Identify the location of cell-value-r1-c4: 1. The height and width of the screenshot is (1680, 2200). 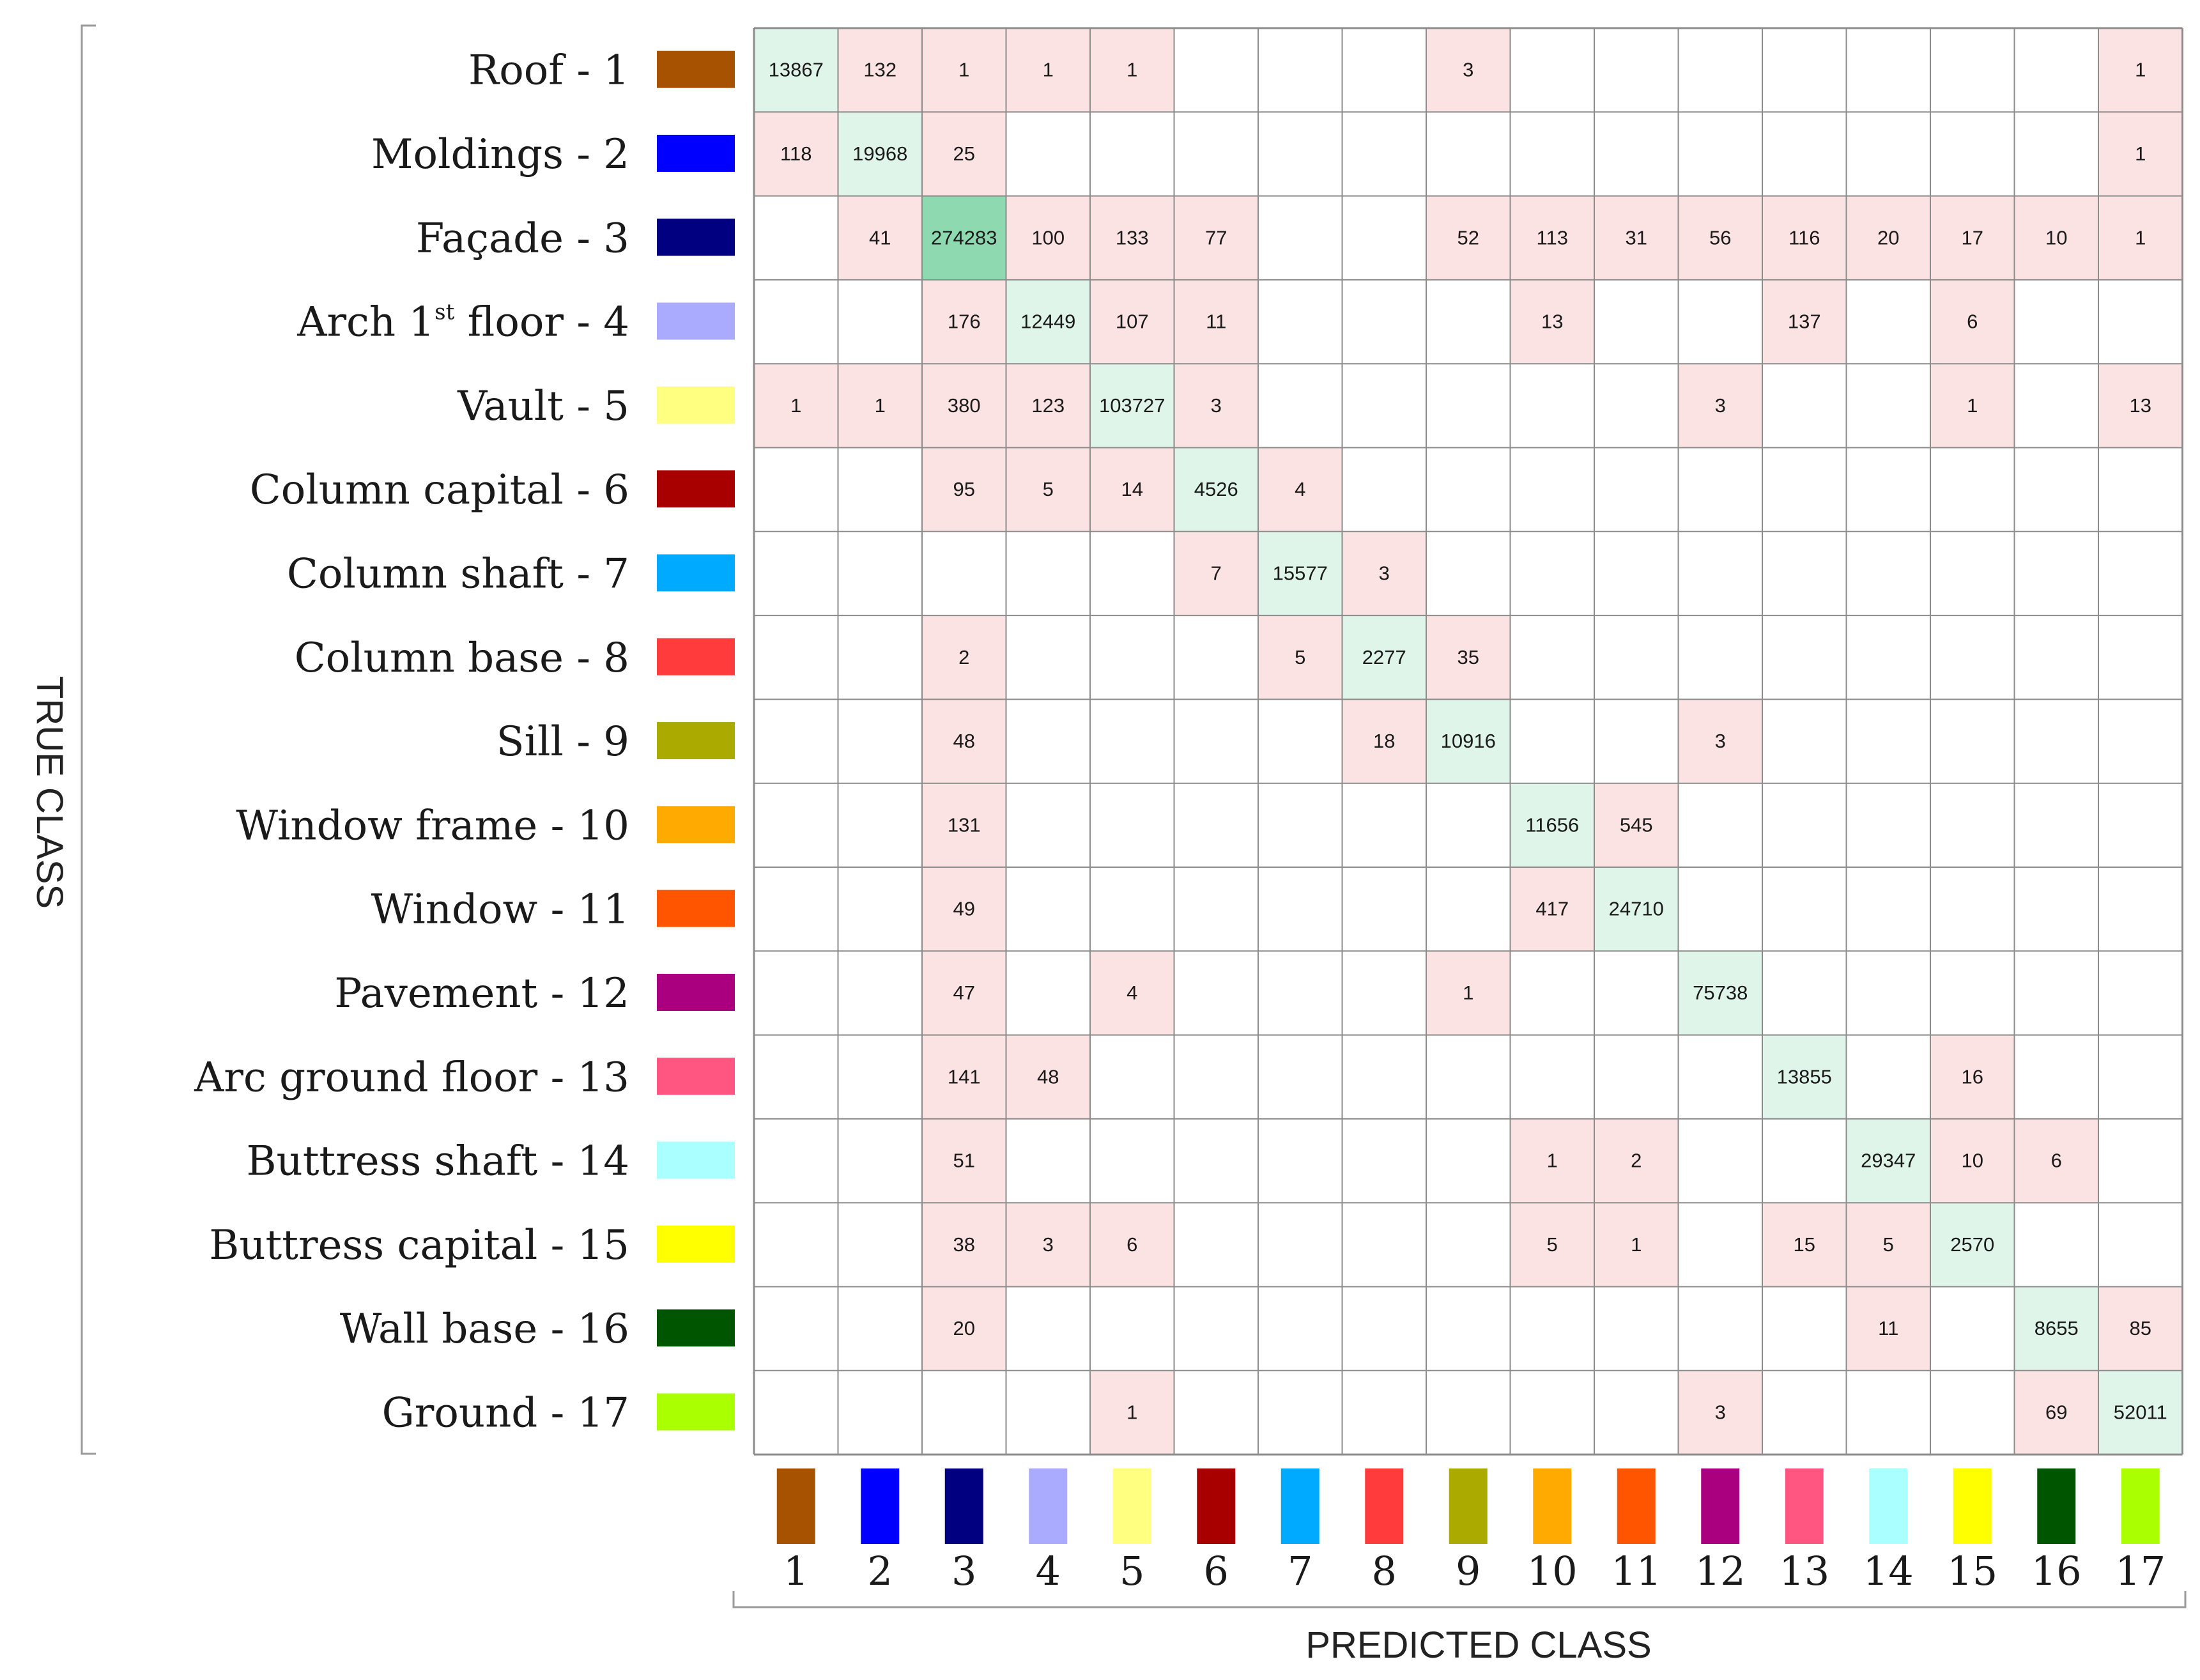
(1048, 70).